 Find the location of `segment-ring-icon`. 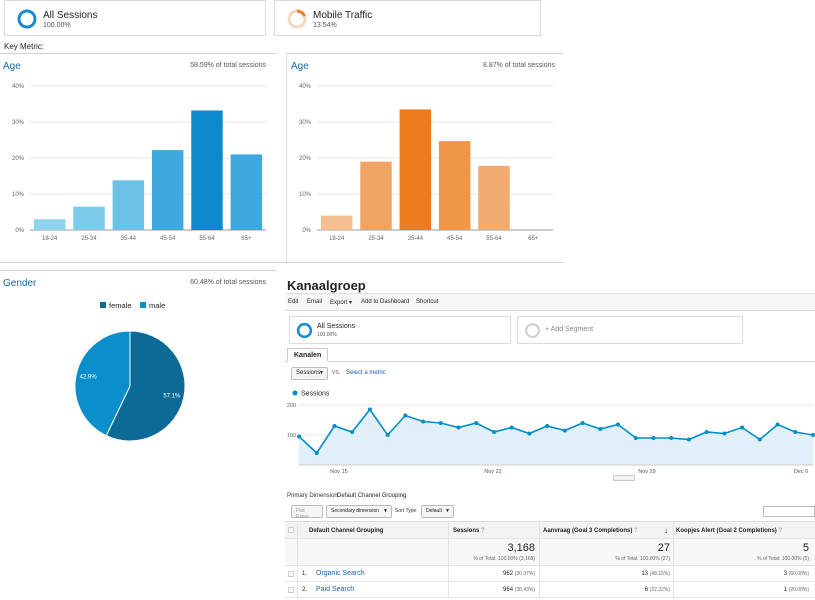

segment-ring-icon is located at coordinates (297, 19).